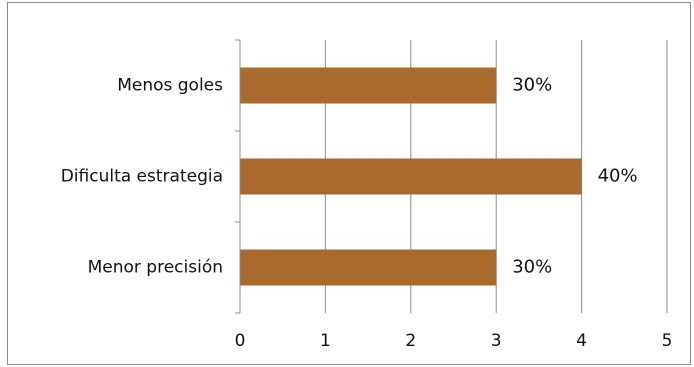  What do you see at coordinates (496, 341) in the screenshot?
I see `x-tick-label: 3` at bounding box center [496, 341].